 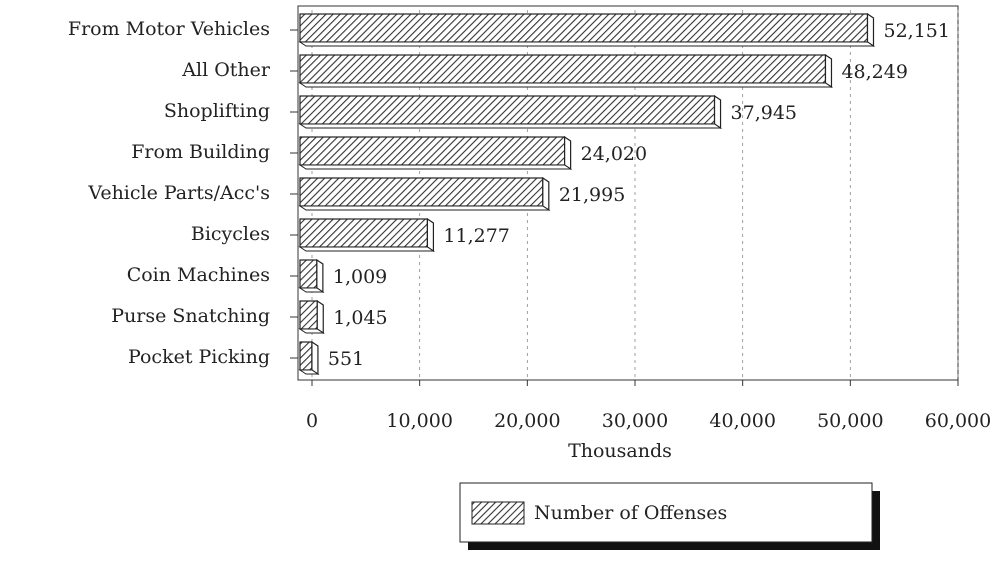 I want to click on value-label: 551, so click(x=346, y=359).